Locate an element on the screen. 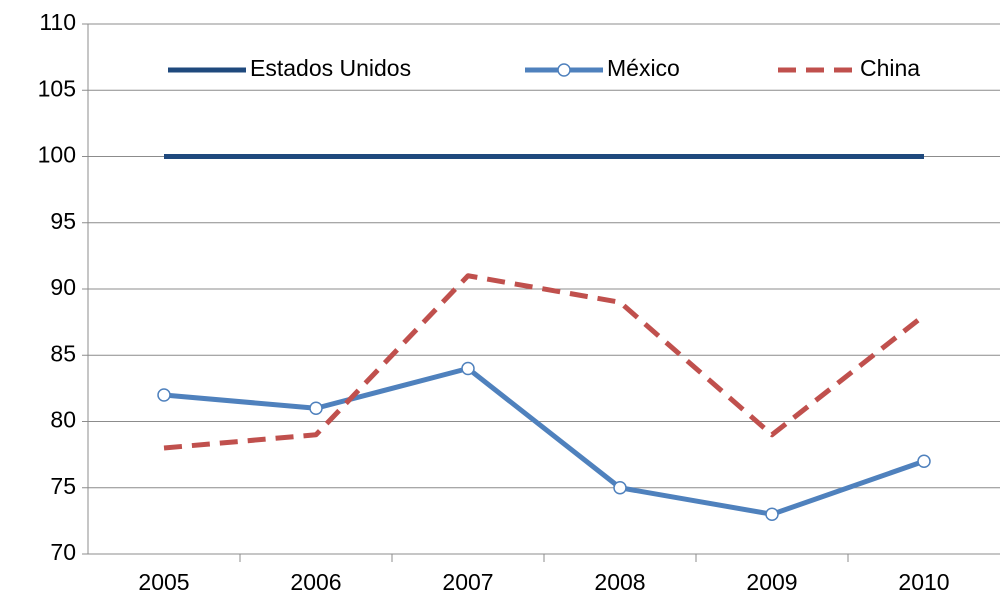 The image size is (1002, 601). x-tick-label: 2010 is located at coordinates (923, 582).